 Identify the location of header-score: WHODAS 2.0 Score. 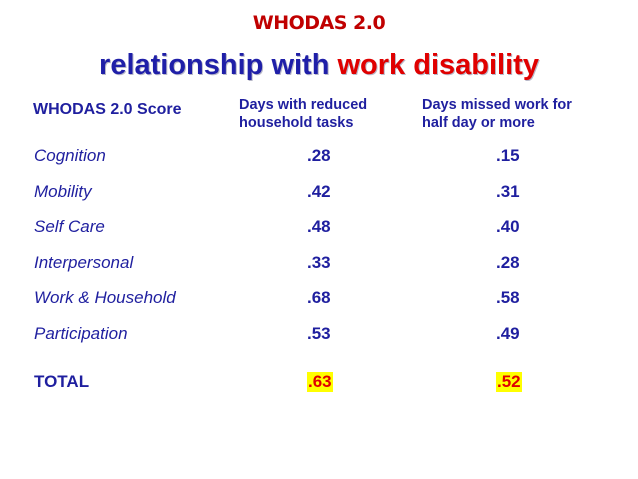
(107, 109).